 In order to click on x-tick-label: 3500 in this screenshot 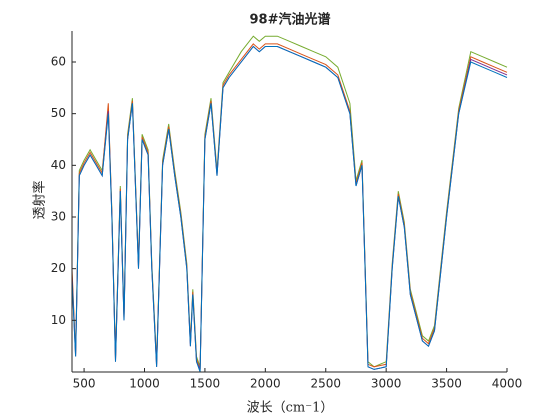, I will do `click(446, 384)`.